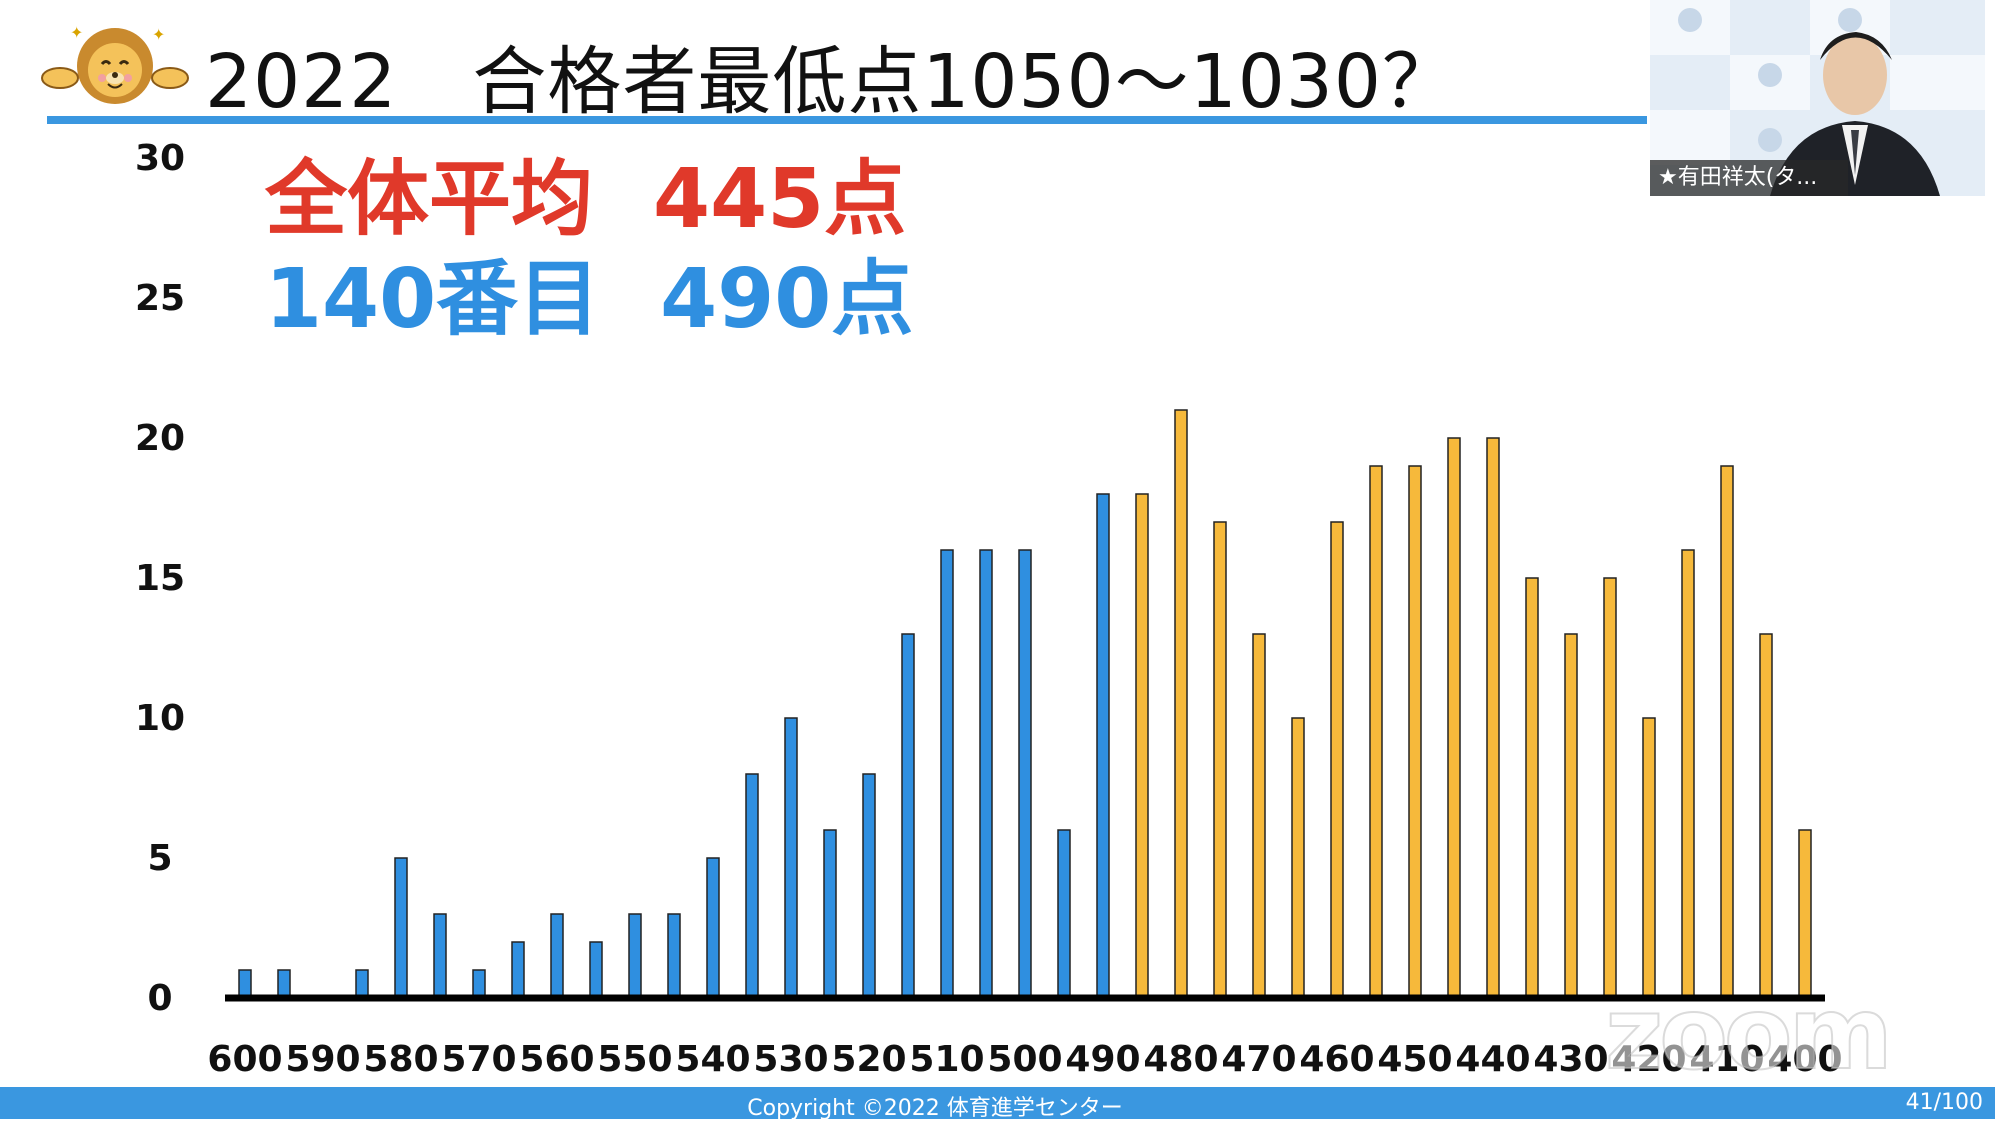 The image size is (1995, 1122). What do you see at coordinates (1804, 1059) in the screenshot?
I see `x-tick-label-400: 400` at bounding box center [1804, 1059].